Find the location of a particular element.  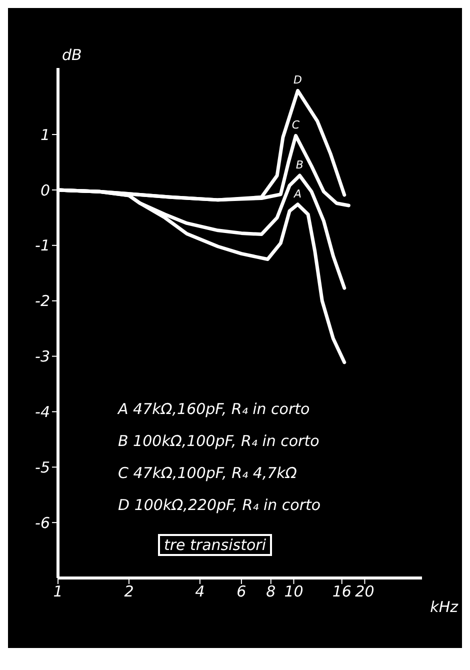

x-axis-title: kHz is located at coordinates (444, 607).